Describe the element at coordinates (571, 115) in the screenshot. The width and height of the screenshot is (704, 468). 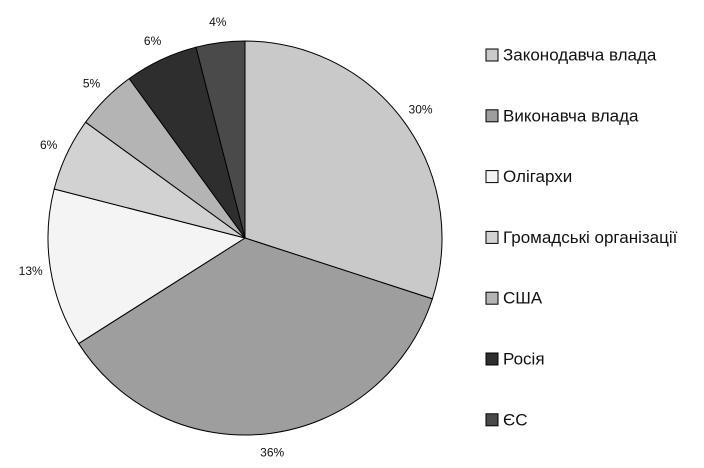
I see `legend-label: Виконавча влада` at that location.